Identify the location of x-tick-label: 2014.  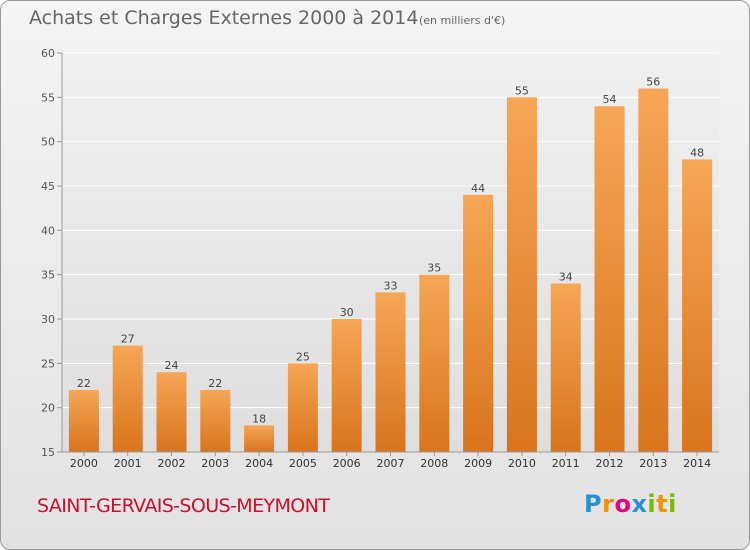
(697, 463).